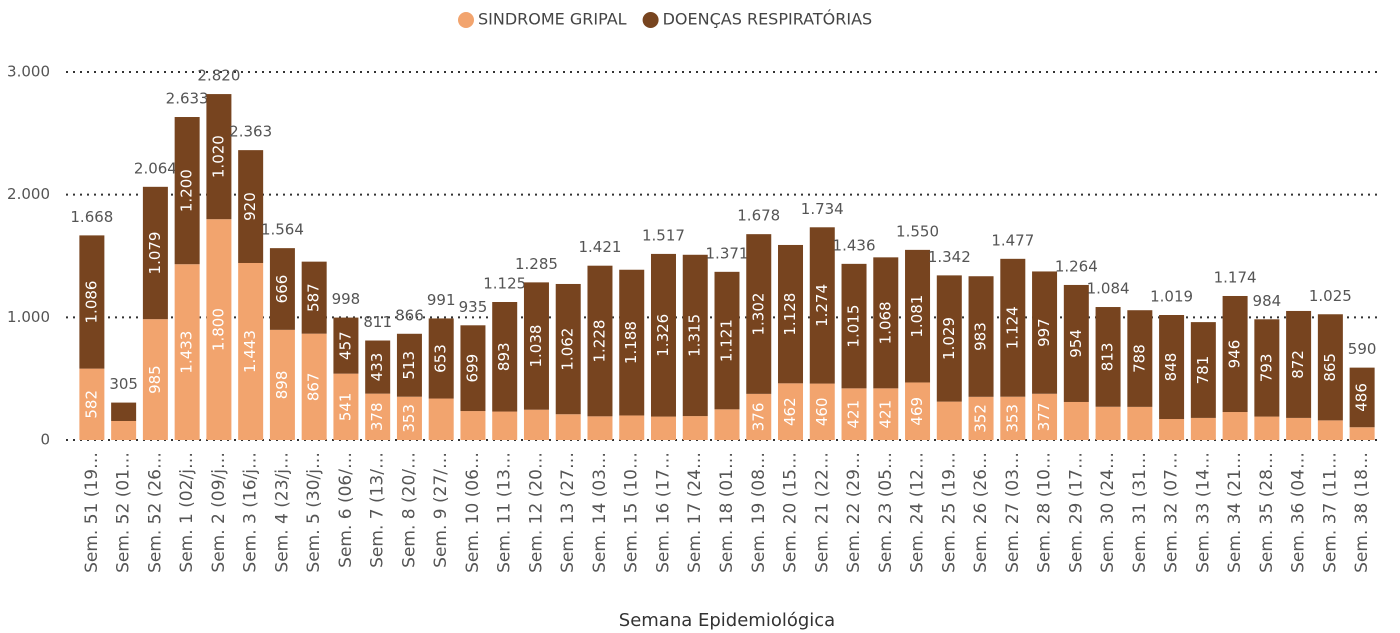  I want to click on value-label: 541, so click(345, 406).